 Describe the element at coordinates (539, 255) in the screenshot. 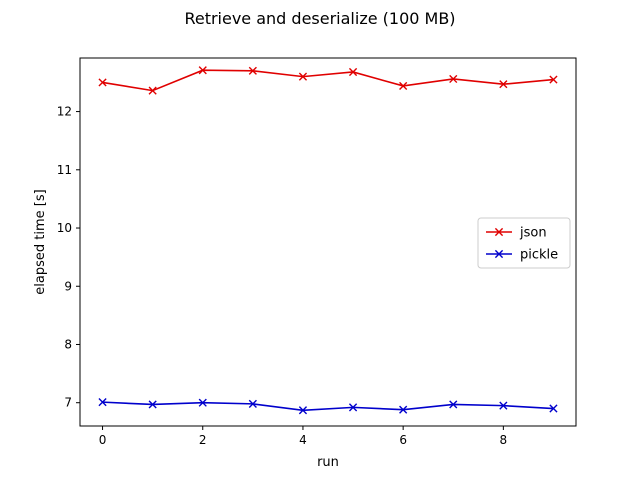

I see `legend-label-pickle: pickle` at that location.